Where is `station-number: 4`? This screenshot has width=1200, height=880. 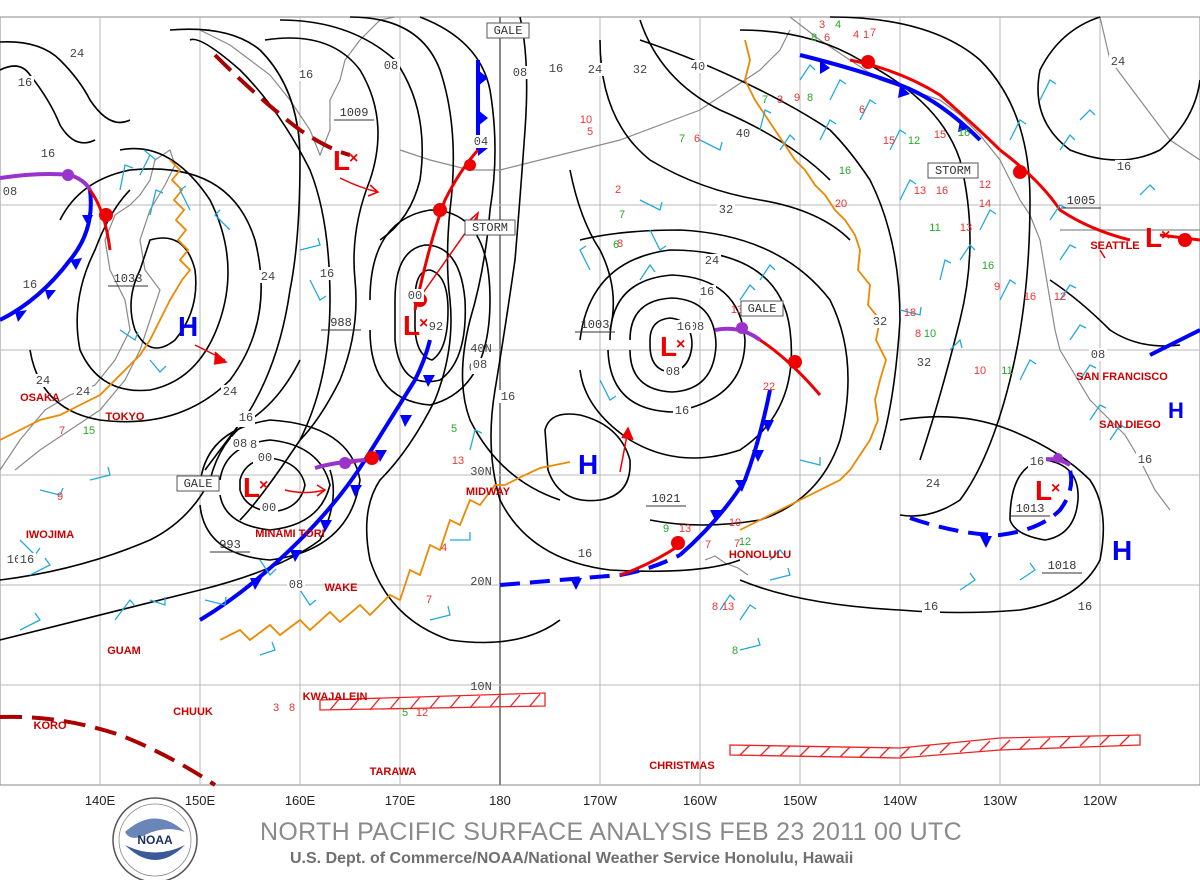 station-number: 4 is located at coordinates (444, 548).